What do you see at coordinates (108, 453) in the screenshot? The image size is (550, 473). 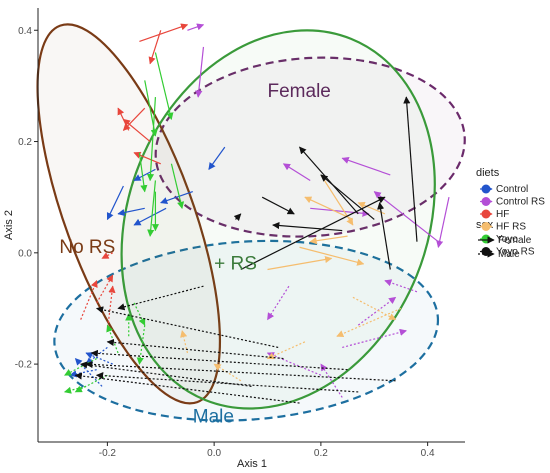 I see `x-tick-label: -0.2` at bounding box center [108, 453].